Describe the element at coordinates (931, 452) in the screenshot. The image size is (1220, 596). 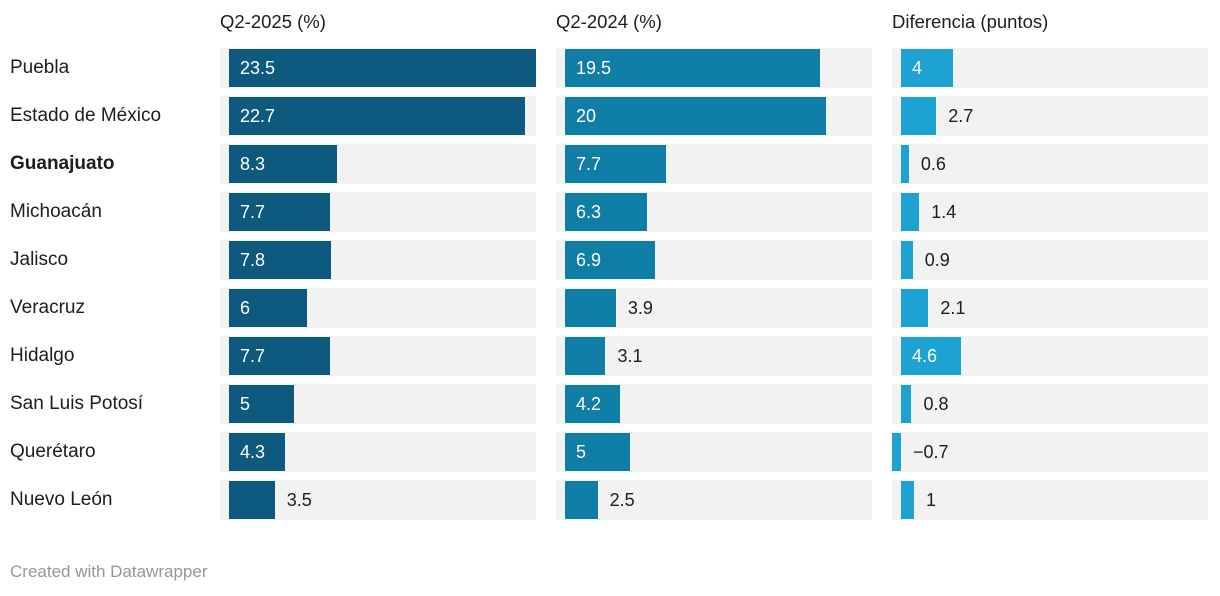
I see `value-label: −0.7` at that location.